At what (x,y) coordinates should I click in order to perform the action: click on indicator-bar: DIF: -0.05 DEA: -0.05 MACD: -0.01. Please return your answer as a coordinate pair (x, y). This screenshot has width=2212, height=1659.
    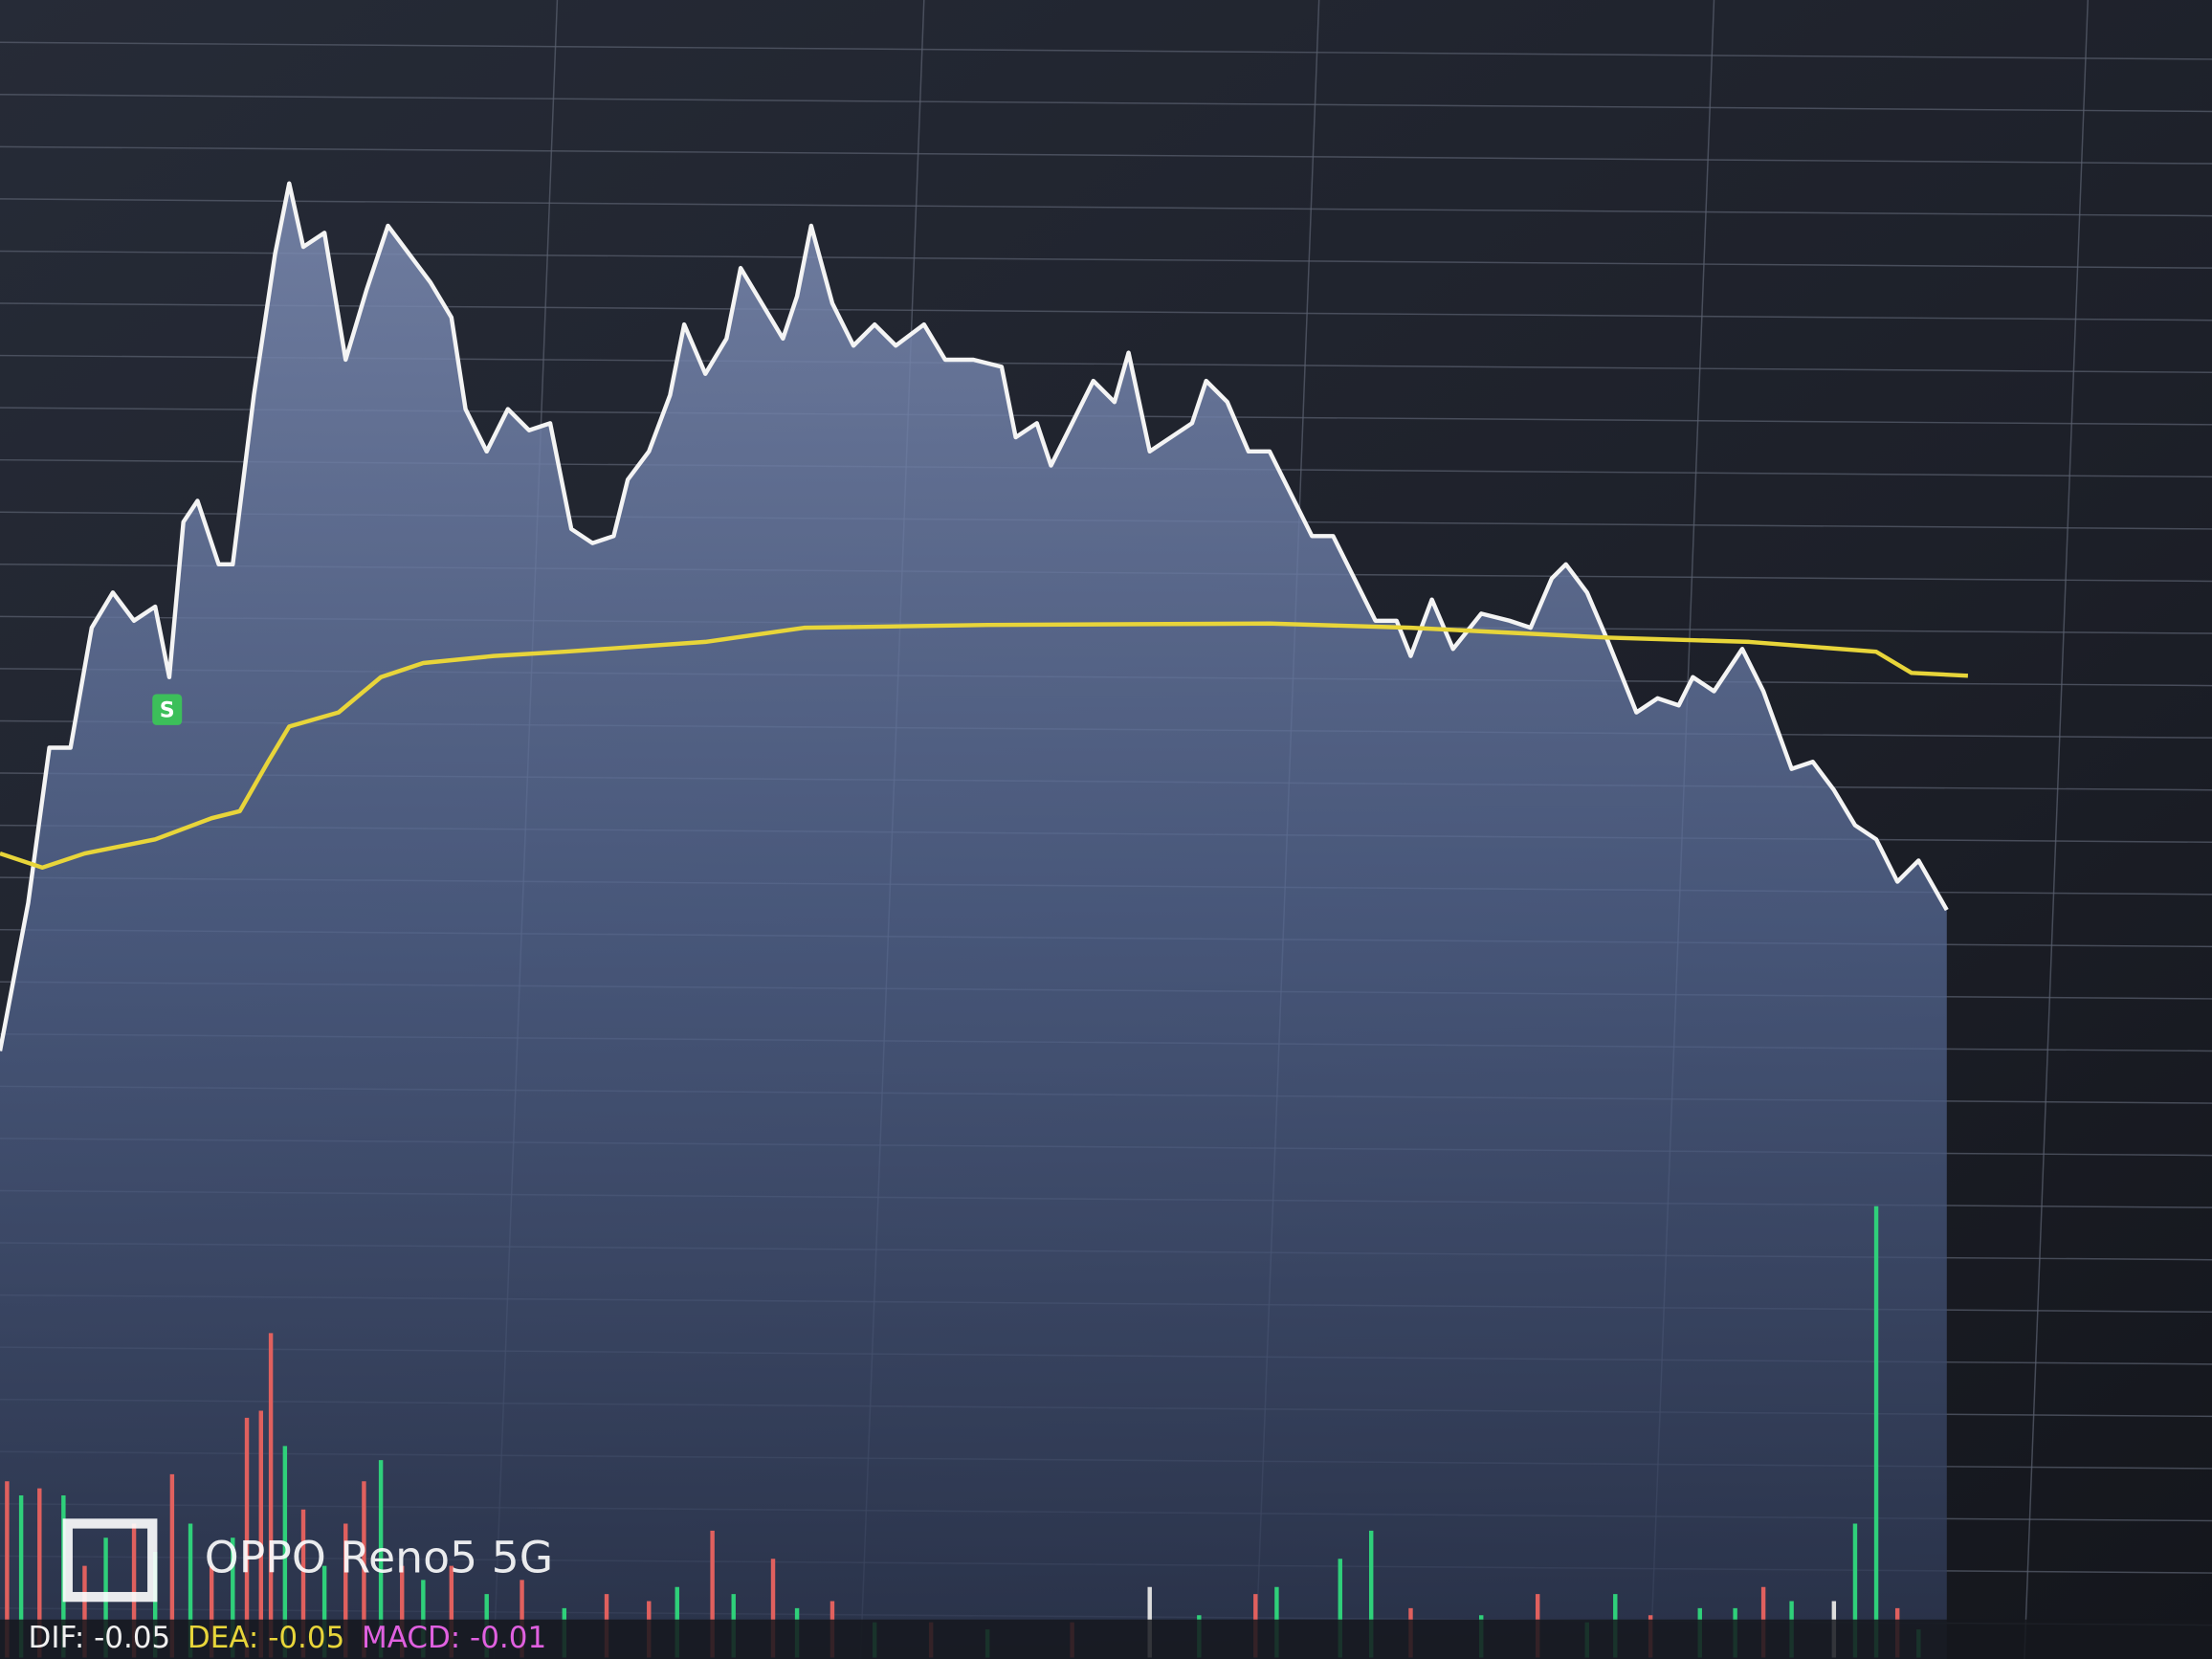
    Looking at the image, I should click on (1106, 1639).